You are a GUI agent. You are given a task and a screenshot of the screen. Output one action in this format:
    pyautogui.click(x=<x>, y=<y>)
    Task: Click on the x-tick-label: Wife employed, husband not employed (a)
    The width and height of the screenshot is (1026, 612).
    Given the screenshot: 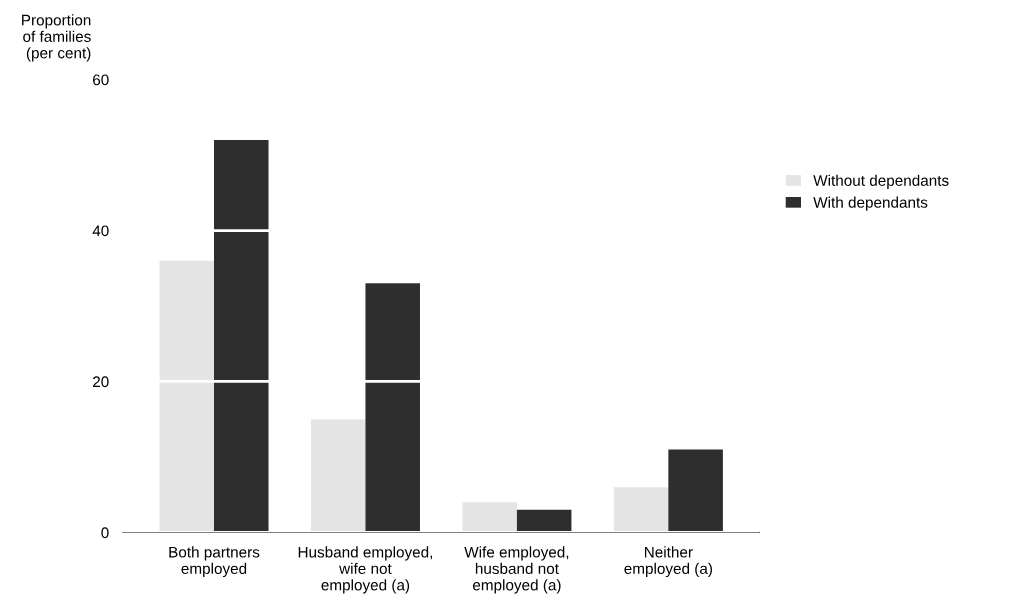 What is the action you would take?
    pyautogui.click(x=516, y=570)
    